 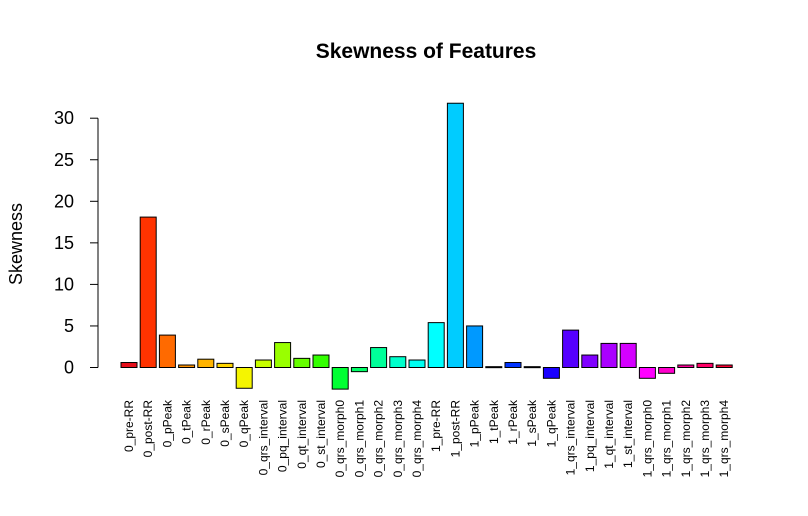 I want to click on bar-1-qrs-morph3, so click(x=705, y=365).